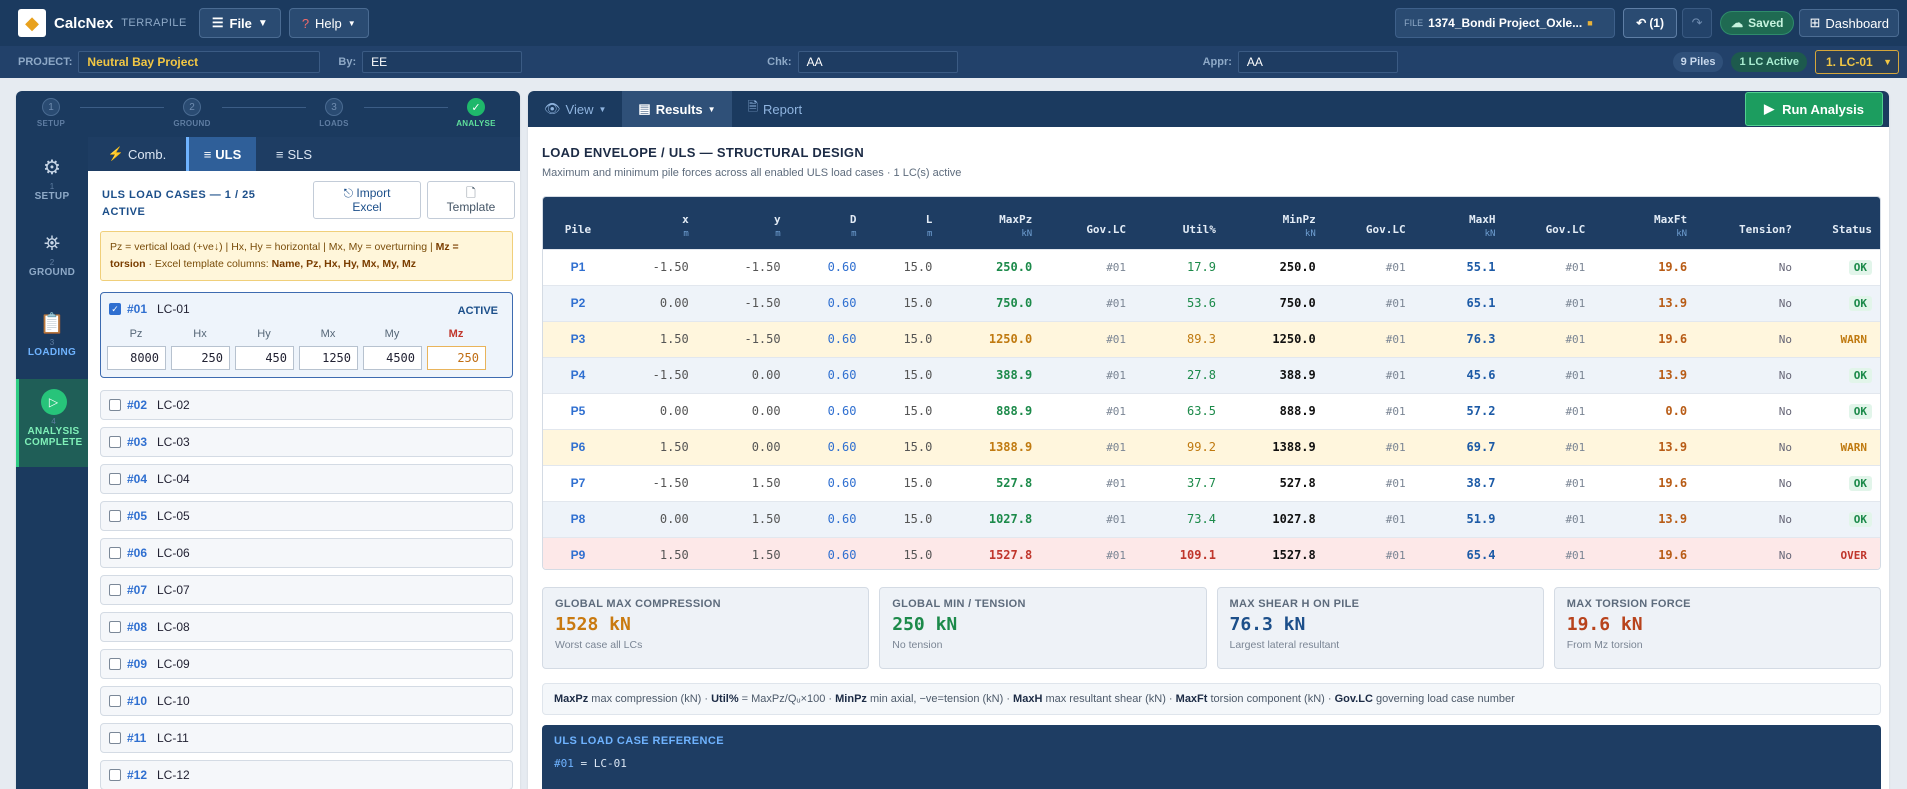 The image size is (1907, 789). I want to click on tab-results: ▤ Results ▼, so click(677, 109).